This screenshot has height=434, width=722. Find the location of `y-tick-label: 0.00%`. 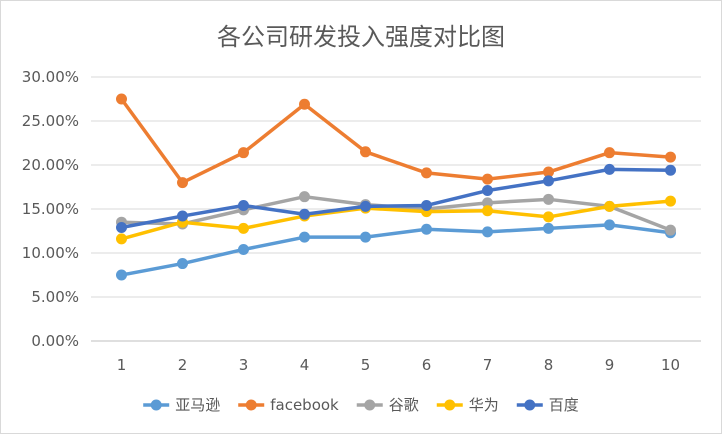

y-tick-label: 0.00% is located at coordinates (55, 341).